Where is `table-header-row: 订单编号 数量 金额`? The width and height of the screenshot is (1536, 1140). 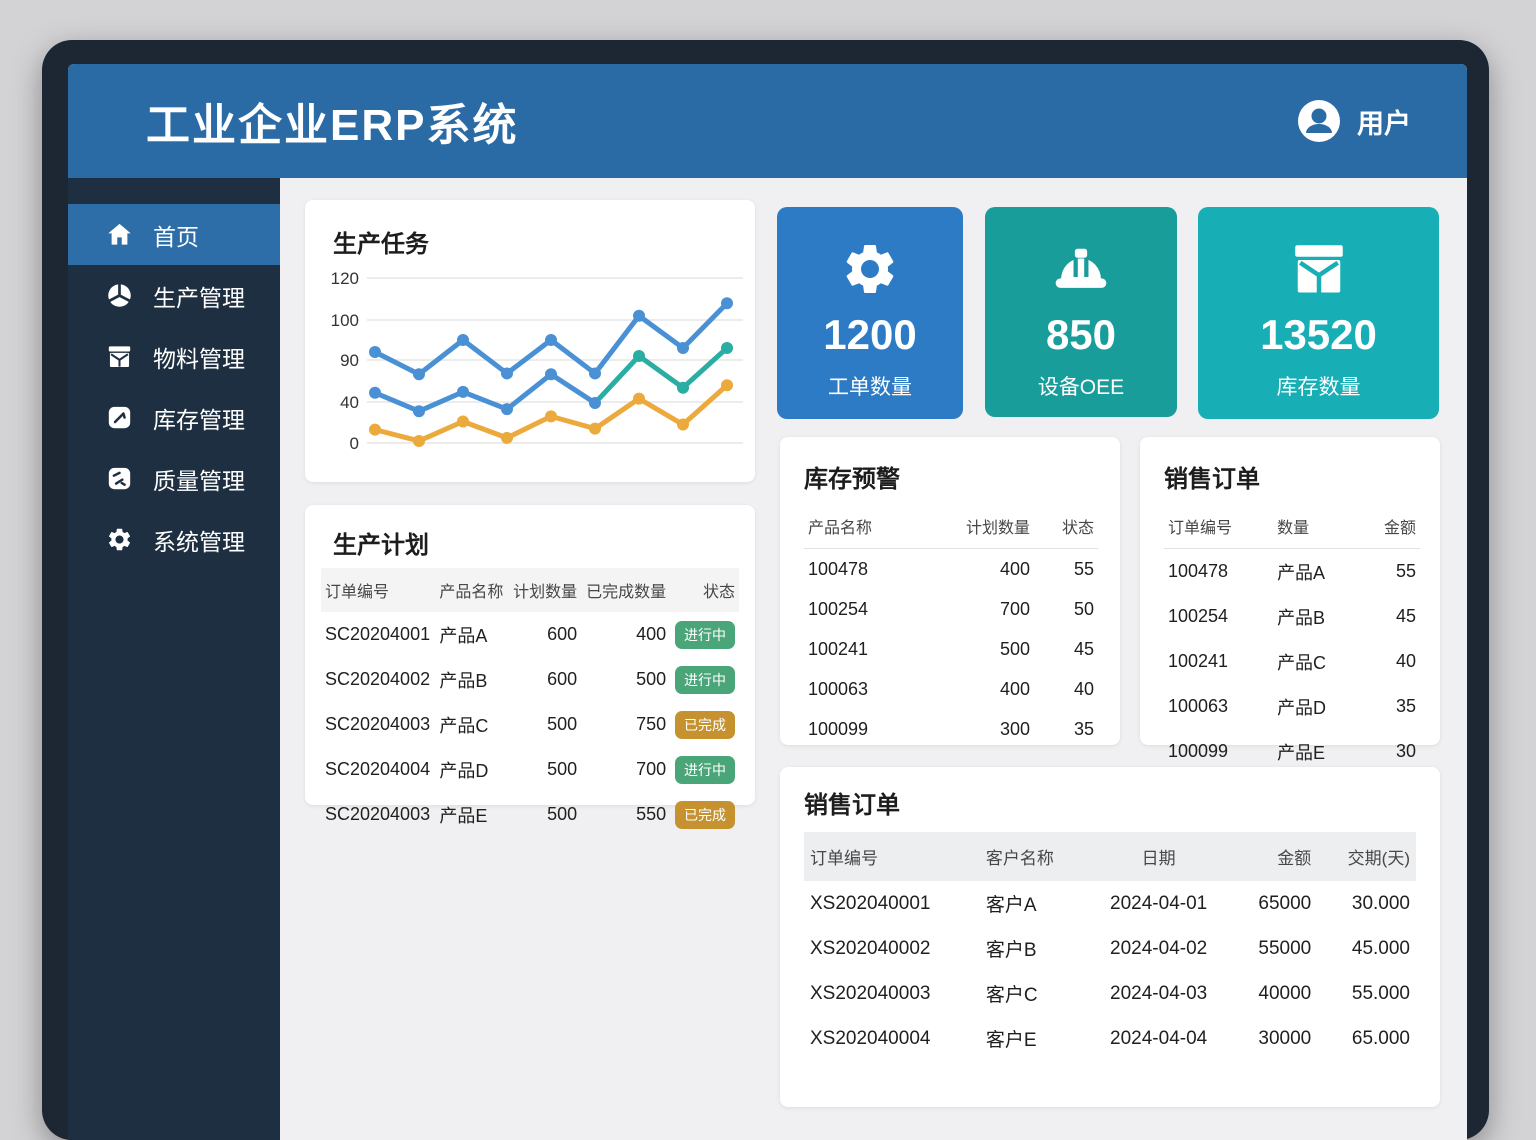 table-header-row: 订单编号 数量 金额 is located at coordinates (1292, 526).